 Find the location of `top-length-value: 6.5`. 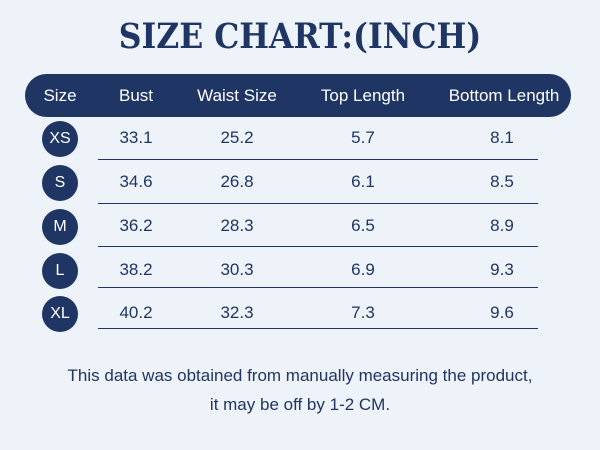

top-length-value: 6.5 is located at coordinates (363, 225).